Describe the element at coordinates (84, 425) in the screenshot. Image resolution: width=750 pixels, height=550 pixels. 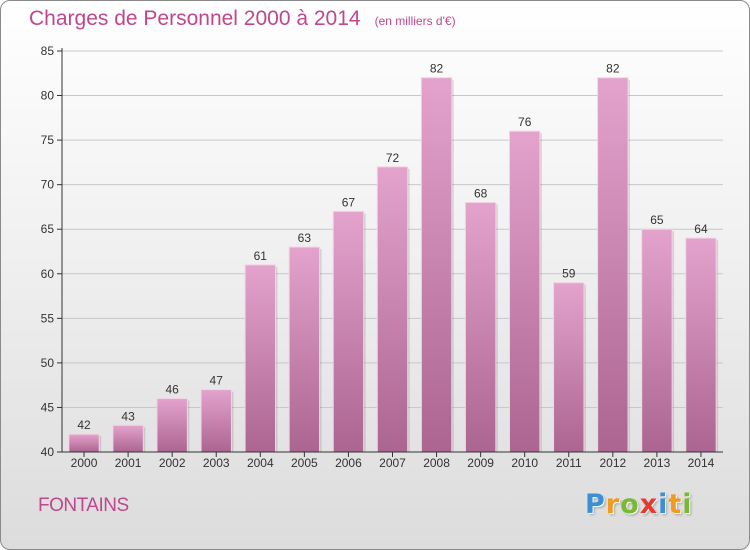
I see `data-label: 42` at that location.